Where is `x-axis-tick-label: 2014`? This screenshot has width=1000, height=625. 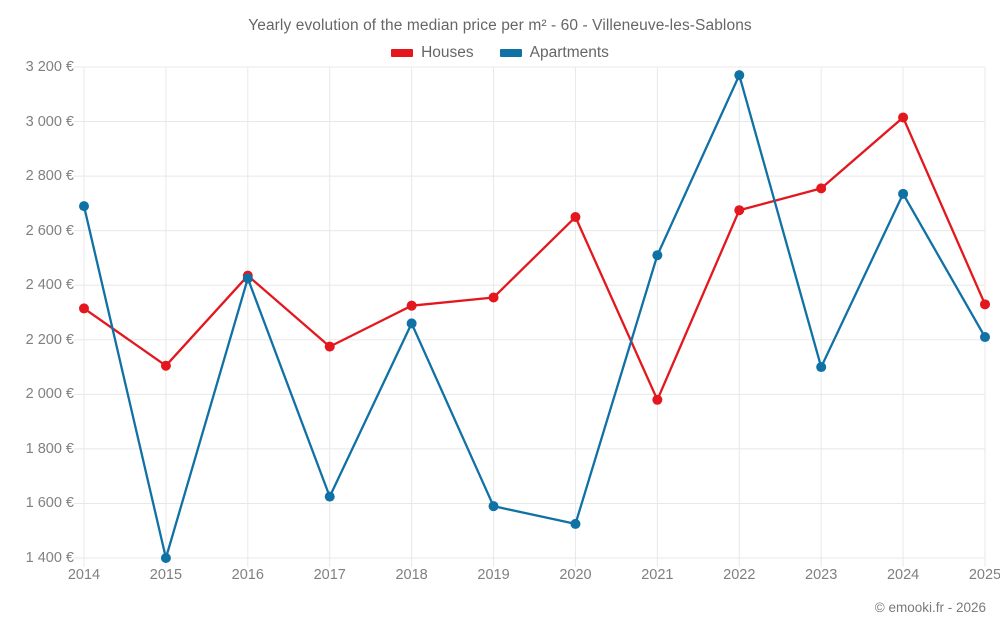
x-axis-tick-label: 2014 is located at coordinates (84, 575).